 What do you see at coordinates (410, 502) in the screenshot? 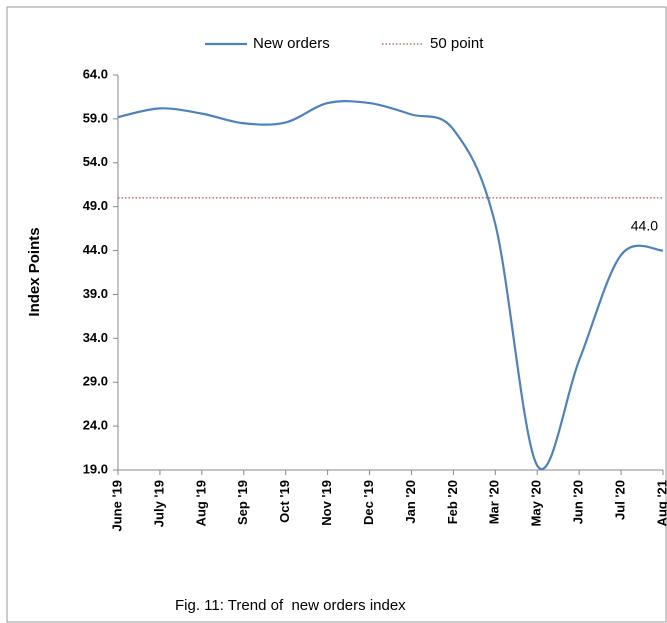
I see `x-tick-label: Jan '20` at bounding box center [410, 502].